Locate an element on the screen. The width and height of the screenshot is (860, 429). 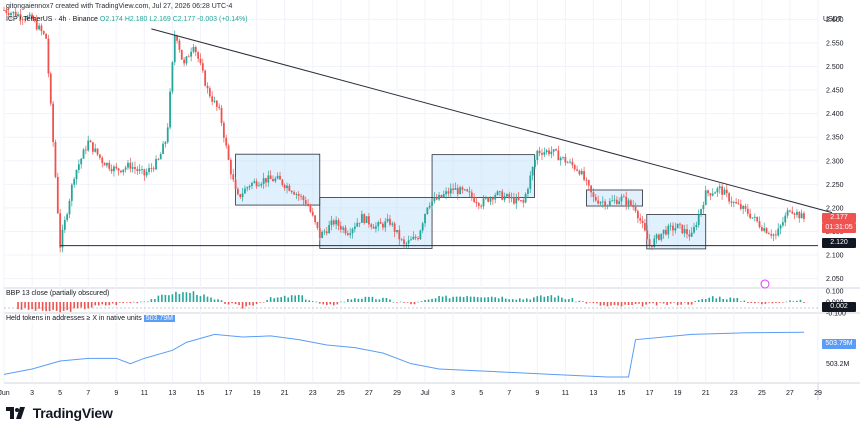
time-tick-label: 5 is located at coordinates (481, 393).